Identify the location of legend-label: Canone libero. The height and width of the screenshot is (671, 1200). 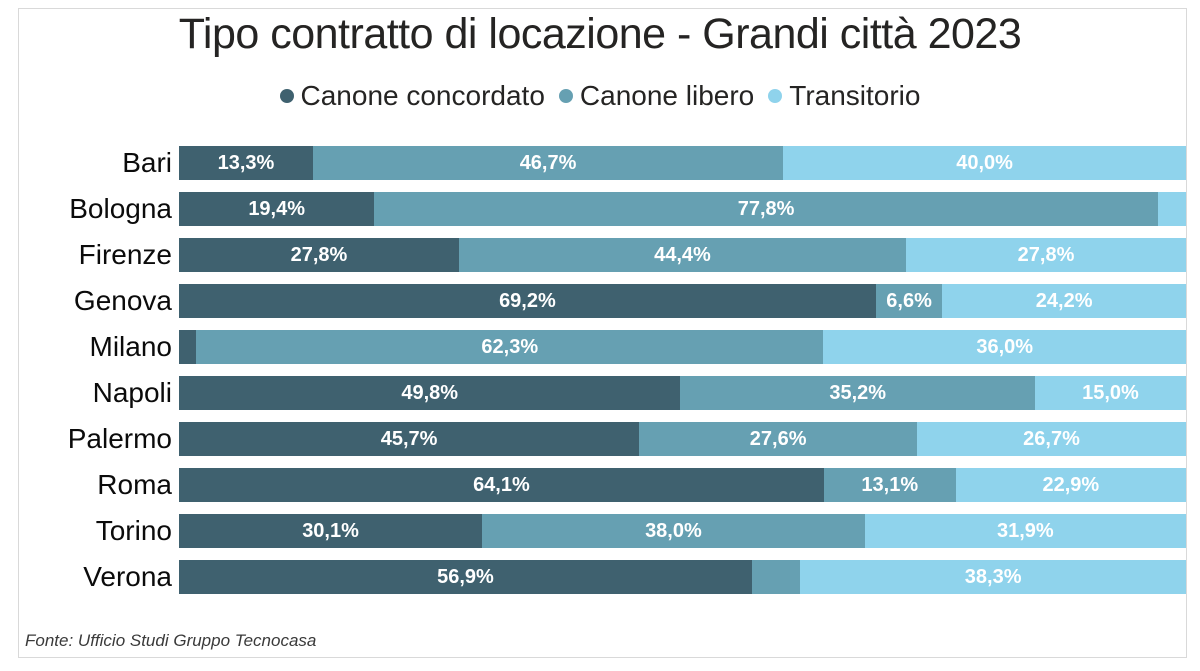
(667, 95).